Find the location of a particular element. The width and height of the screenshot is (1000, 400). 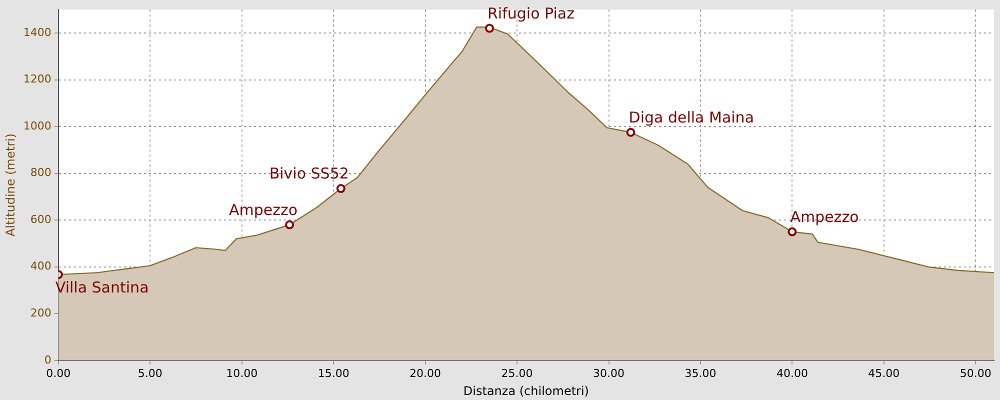

x-tick-label: 15.00 is located at coordinates (334, 373).